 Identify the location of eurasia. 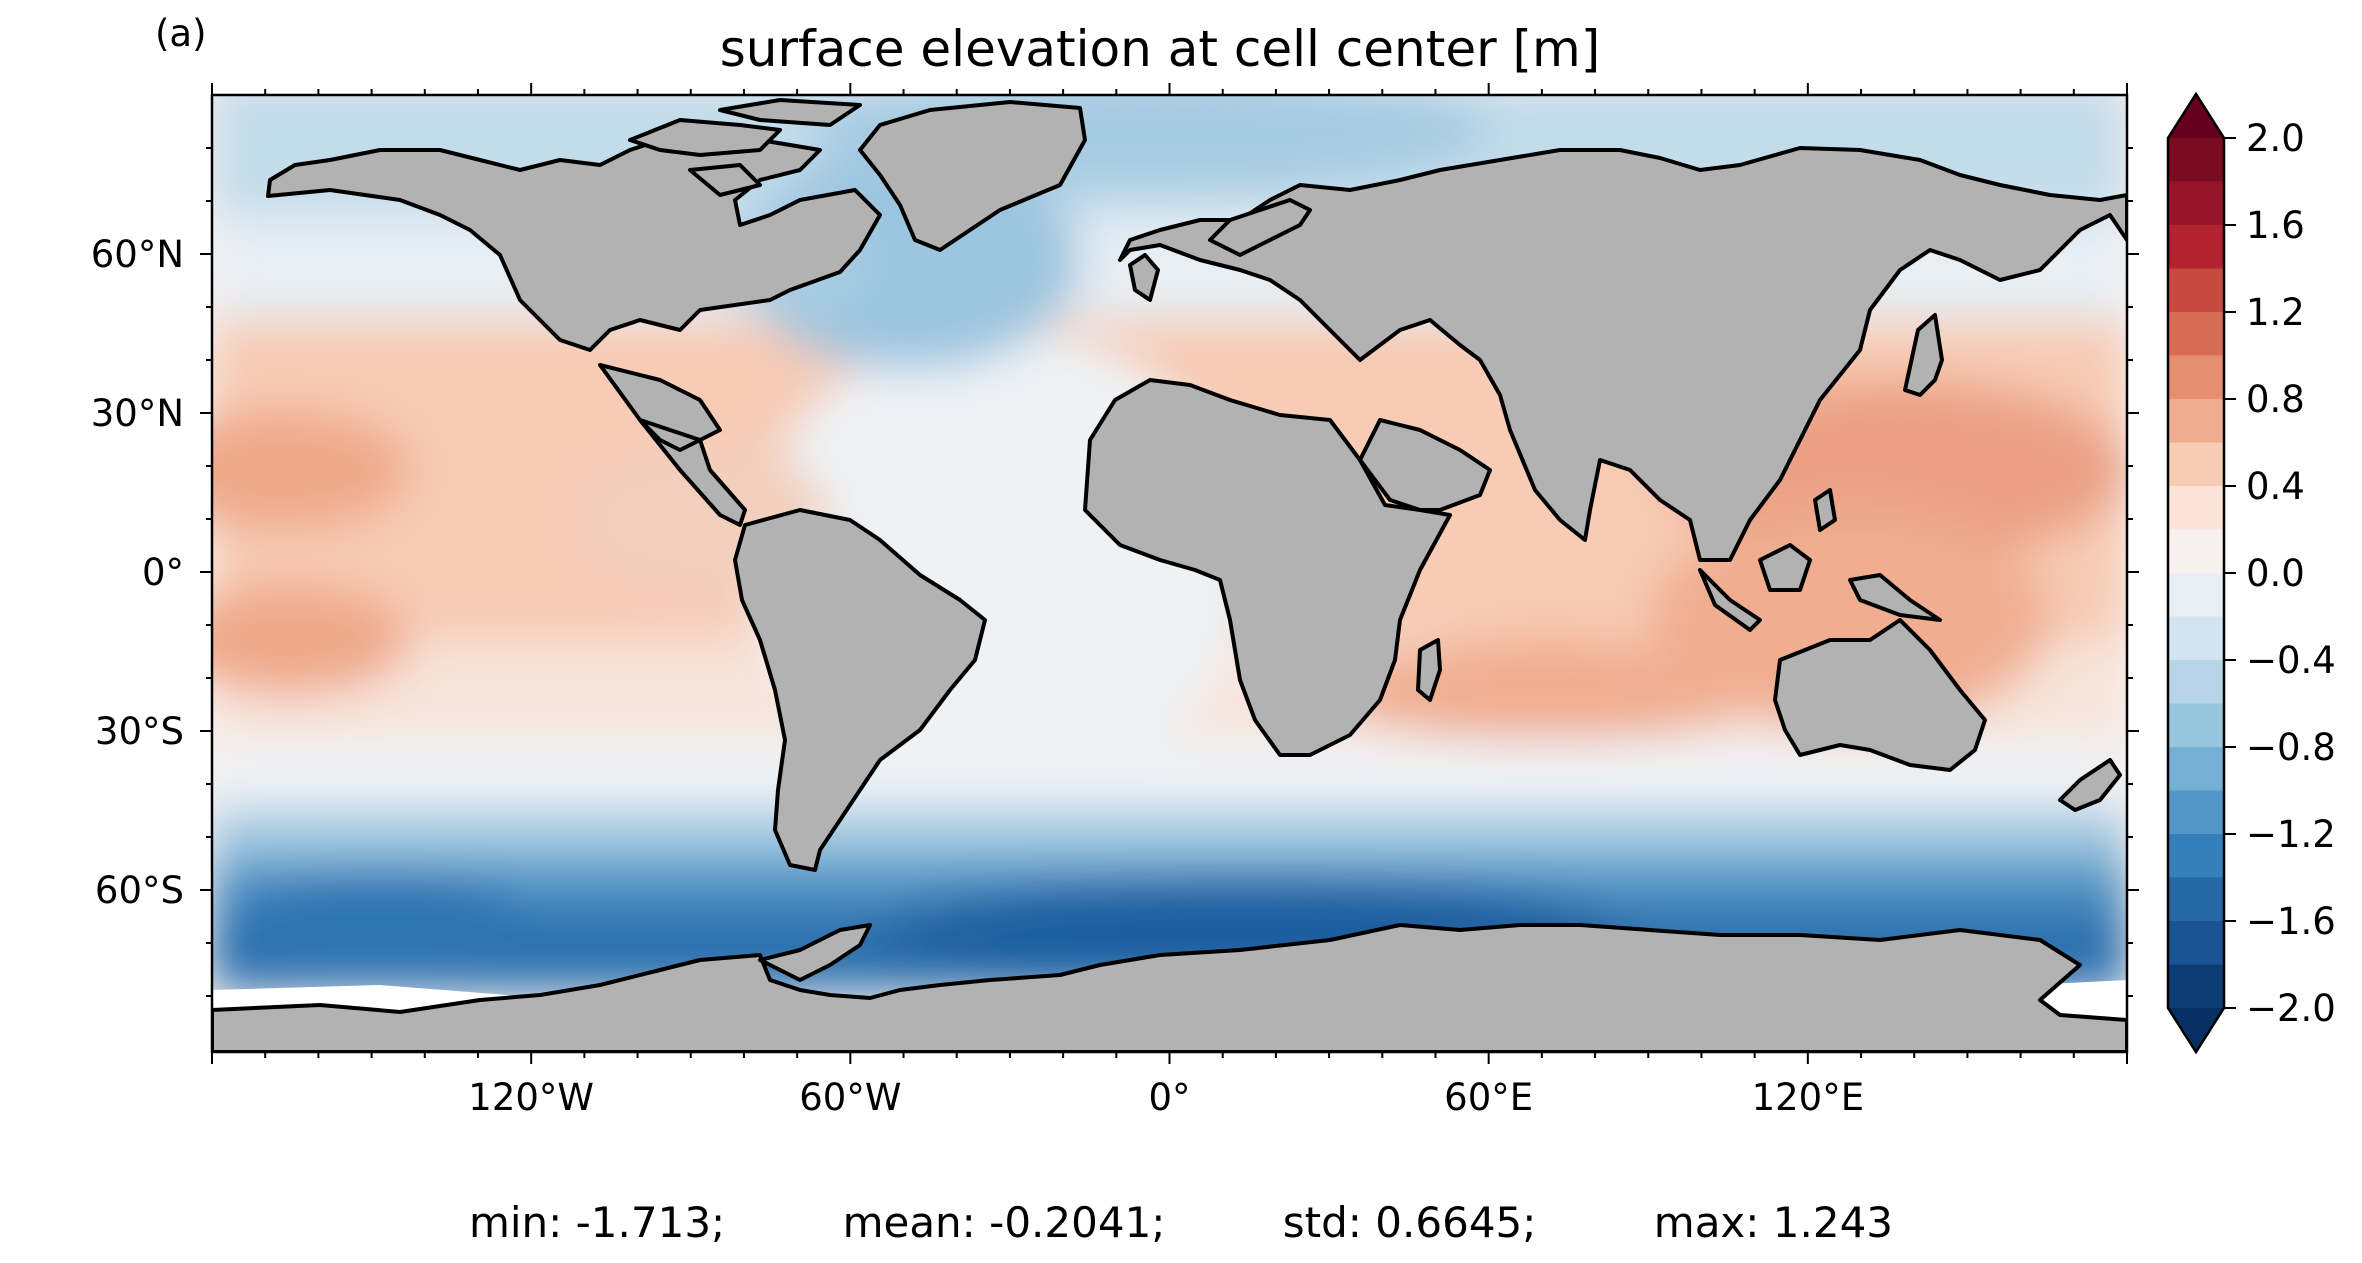
(1622, 354).